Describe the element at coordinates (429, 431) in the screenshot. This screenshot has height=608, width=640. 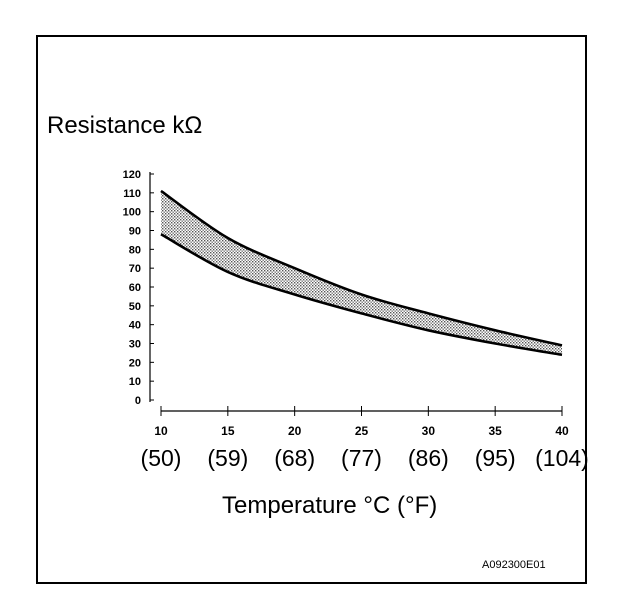
I see `x-tick-label: 30` at that location.